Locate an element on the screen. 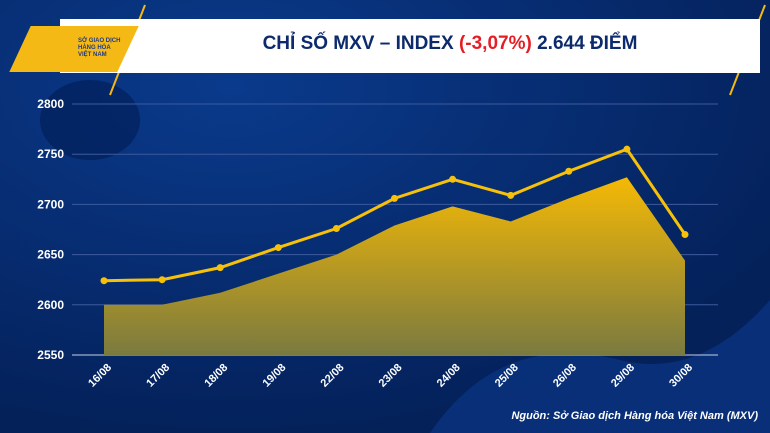  x-tick-label: 30/08 is located at coordinates (681, 376).